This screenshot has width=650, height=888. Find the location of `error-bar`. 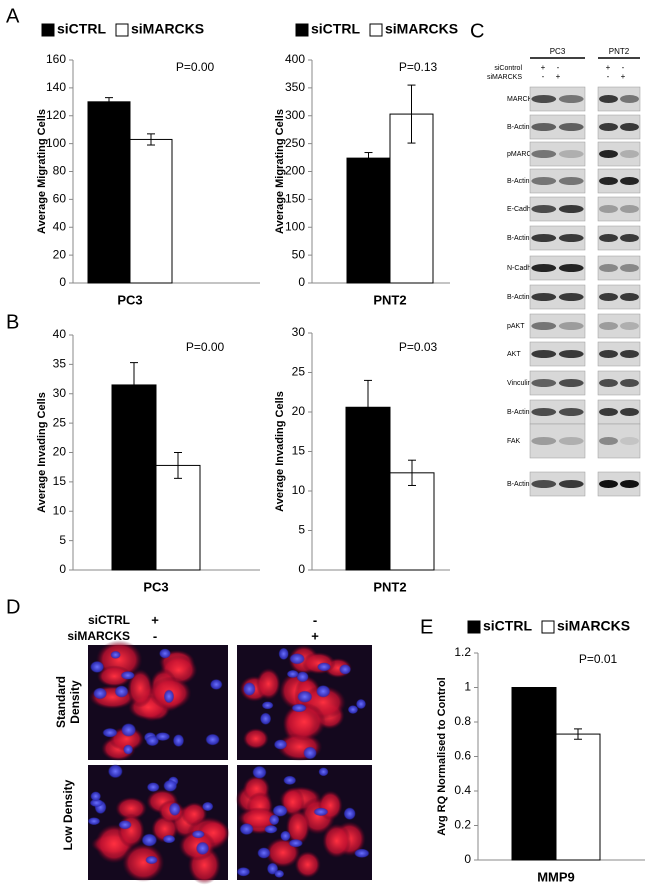

error-bar is located at coordinates (109, 102).